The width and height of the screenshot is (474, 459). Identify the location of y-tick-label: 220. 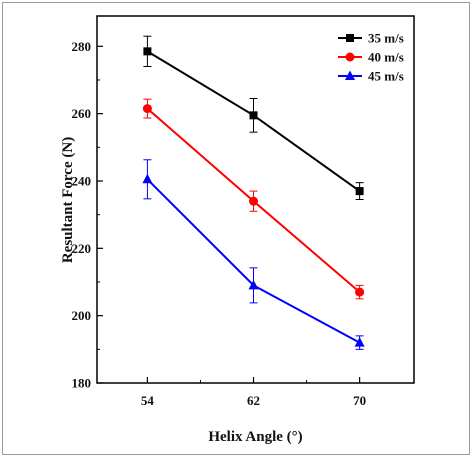
(82, 248).